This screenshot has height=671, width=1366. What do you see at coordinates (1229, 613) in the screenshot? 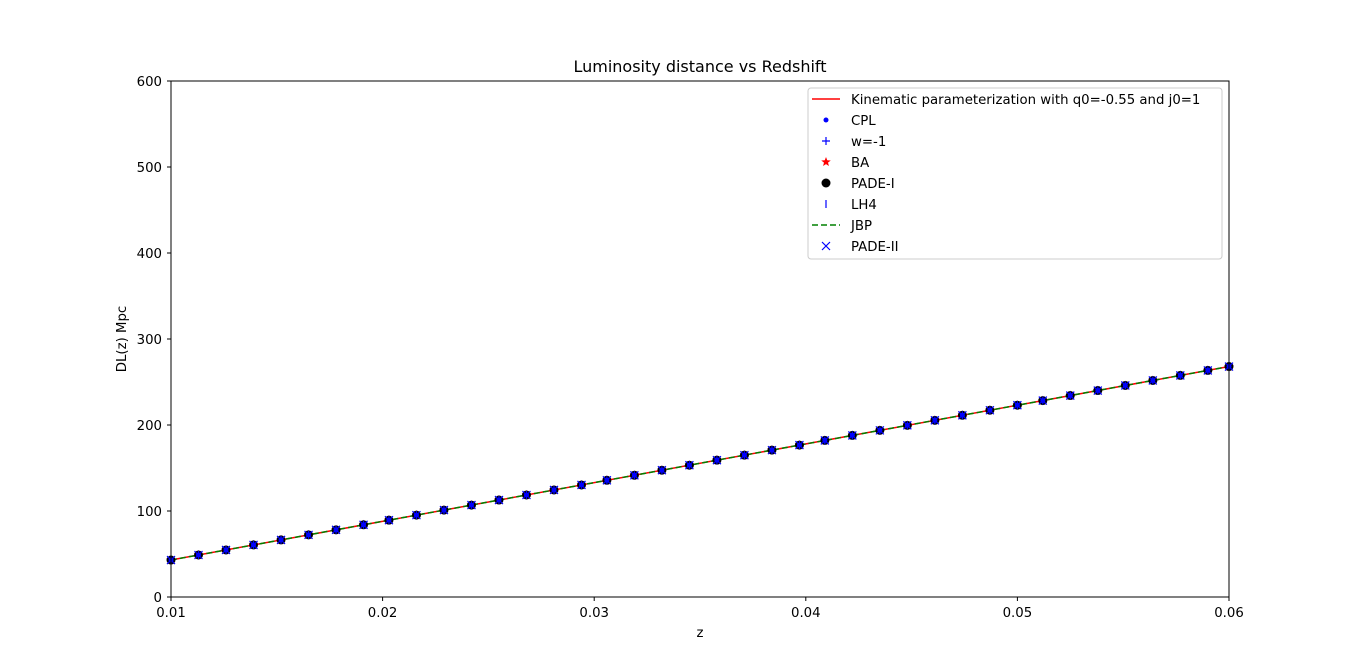
I see `x-tick-label: 0.06` at bounding box center [1229, 613].